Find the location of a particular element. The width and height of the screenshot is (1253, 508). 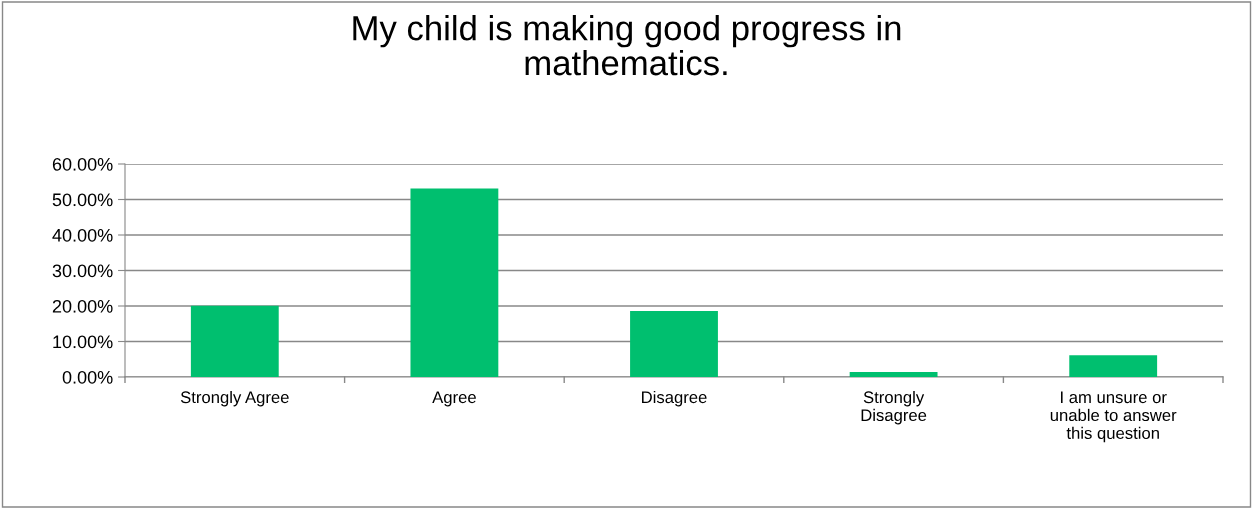

y-tick-label: 40.00% is located at coordinates (82, 235).